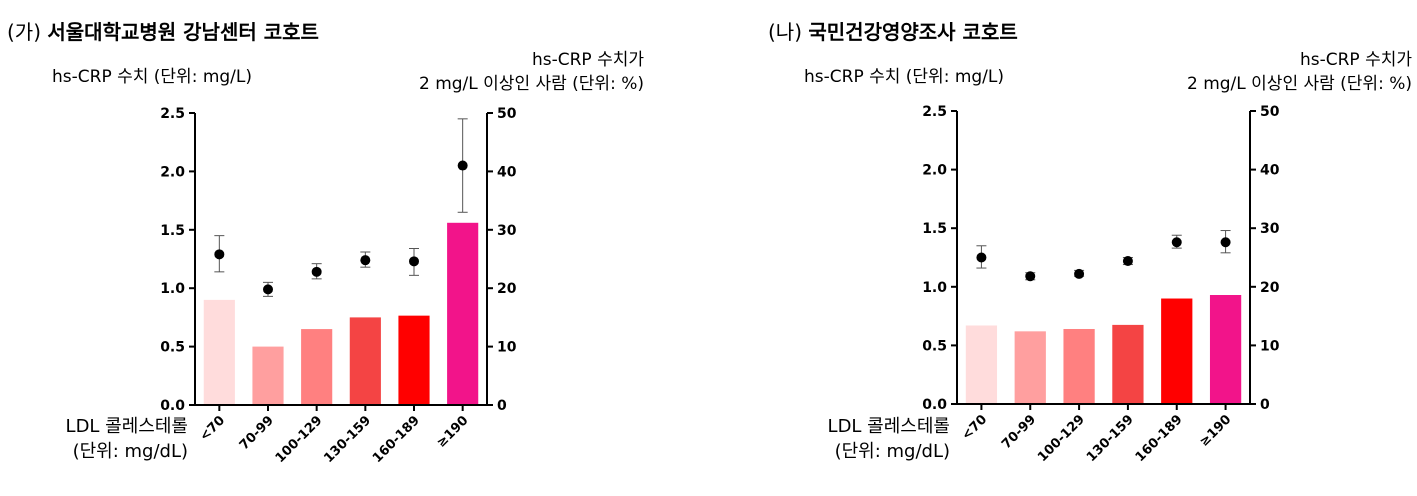  What do you see at coordinates (24, 32) in the screenshot?
I see `panel-title-tag: (가)` at bounding box center [24, 32].